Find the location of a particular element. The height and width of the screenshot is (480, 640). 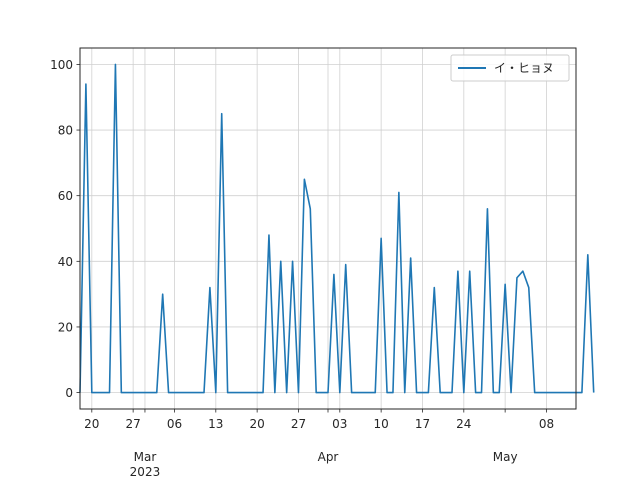

x-tick-label: 24 is located at coordinates (463, 424).